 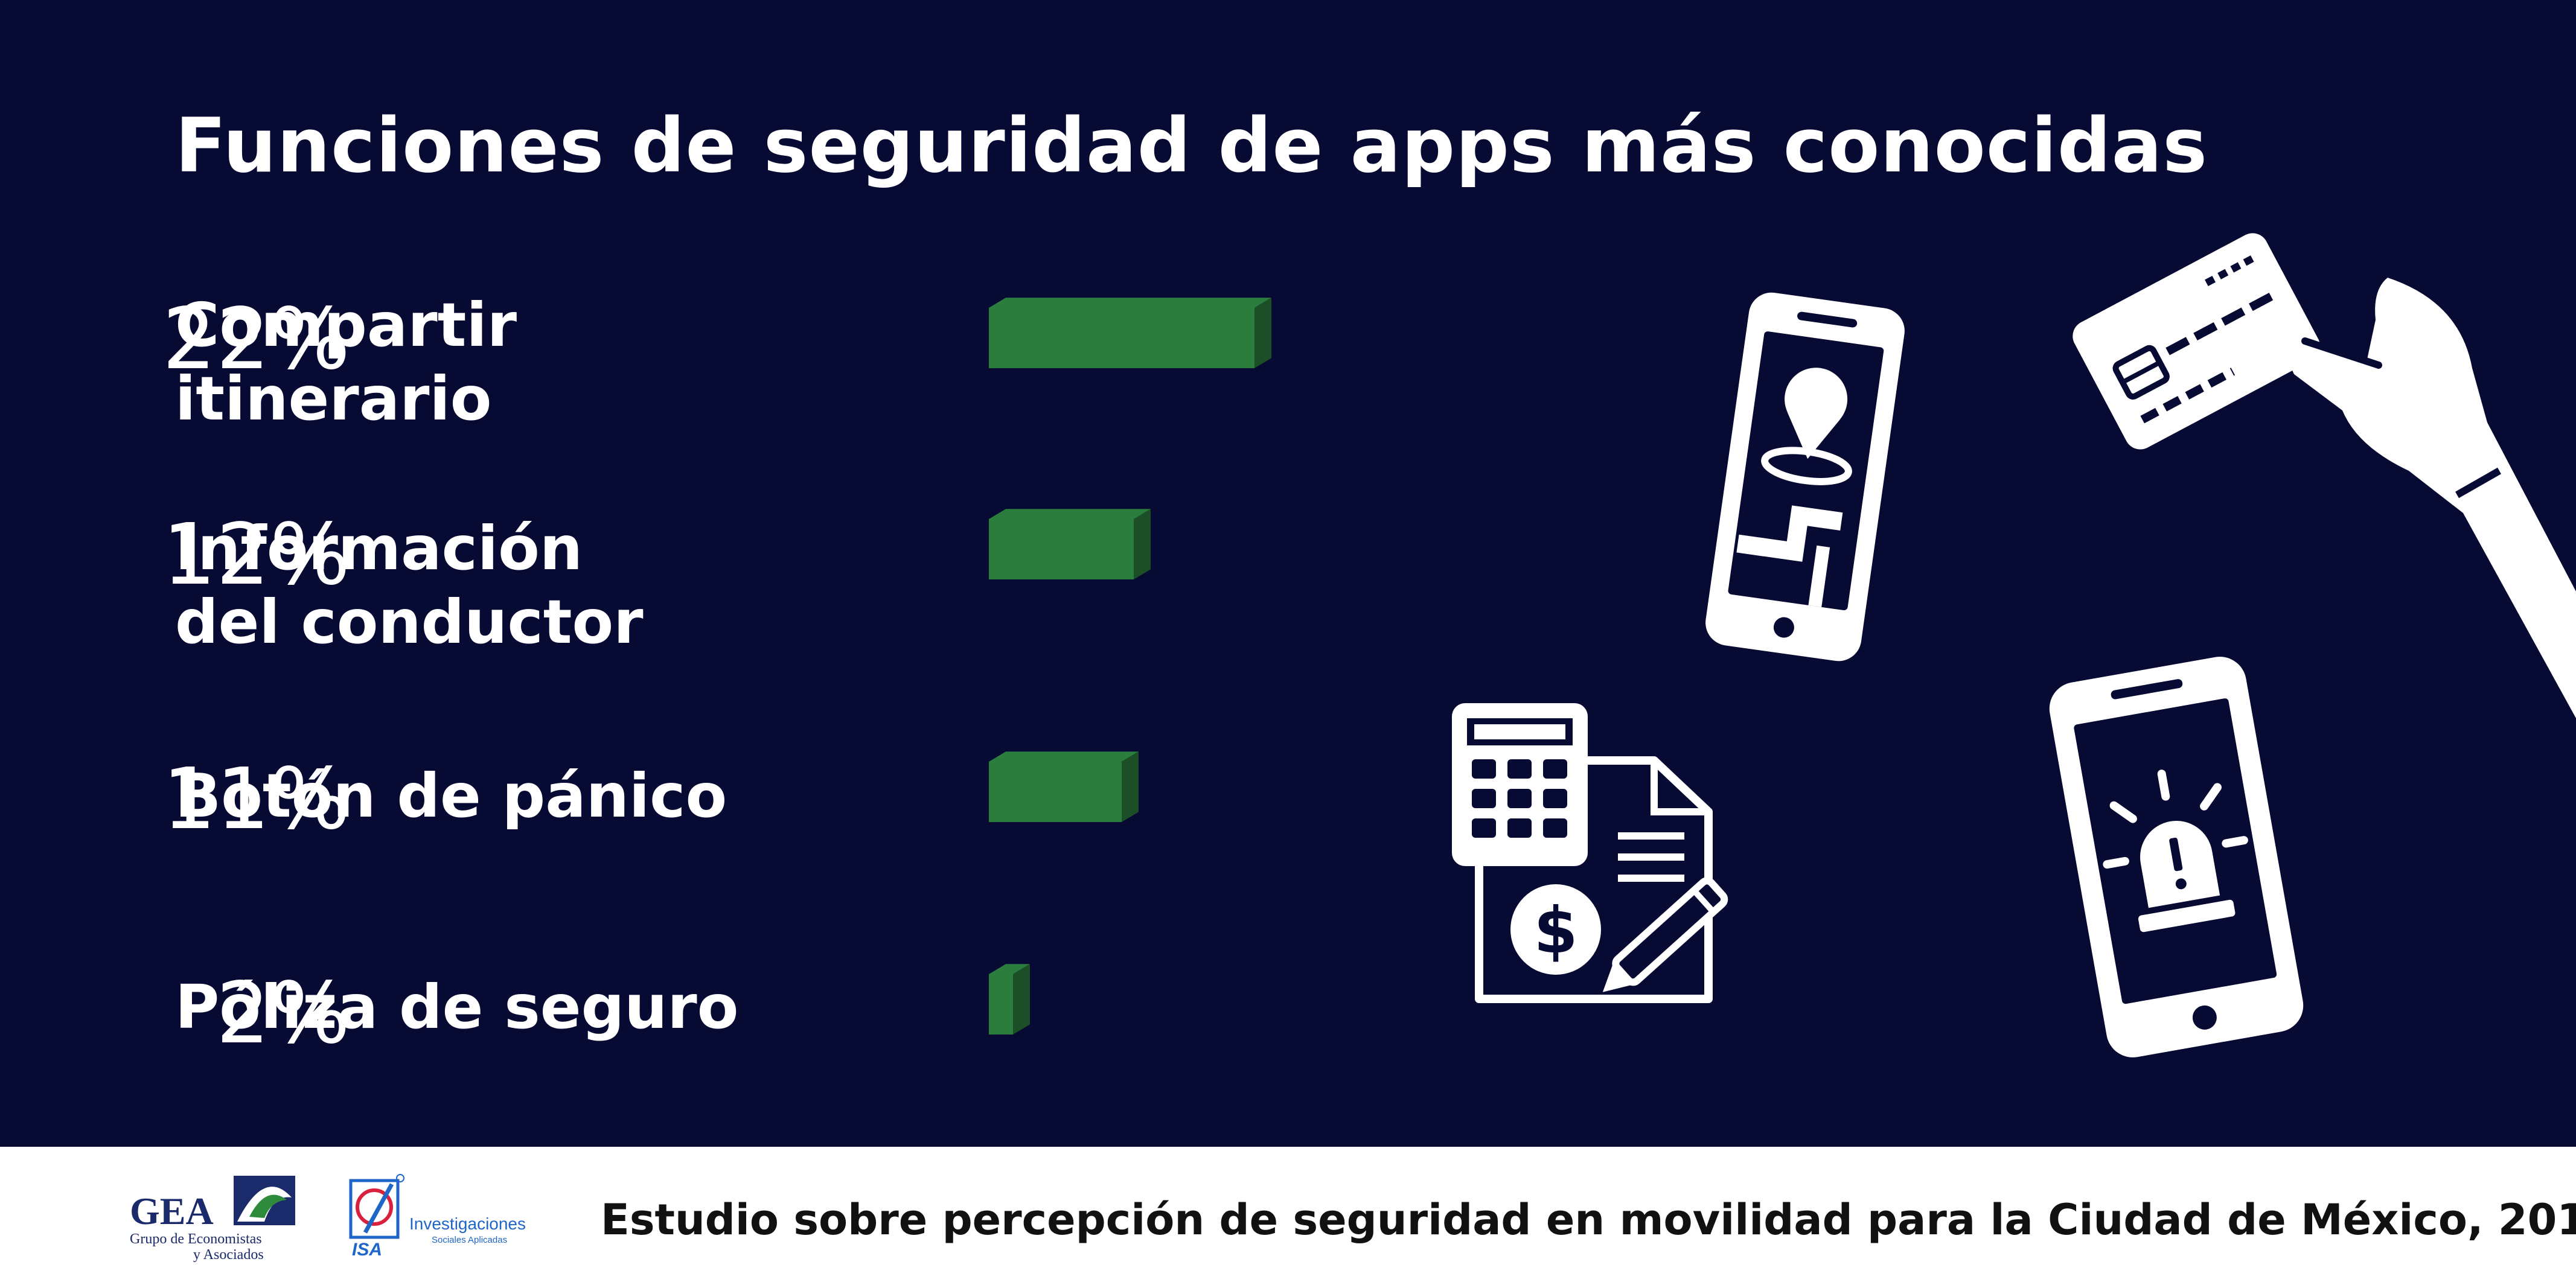 I want to click on bar-1-face, so click(x=1122, y=338).